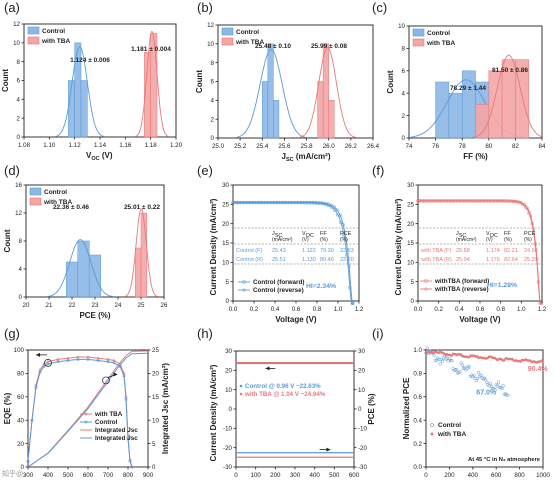  I want to click on table-cell: 25.94, so click(463, 260).